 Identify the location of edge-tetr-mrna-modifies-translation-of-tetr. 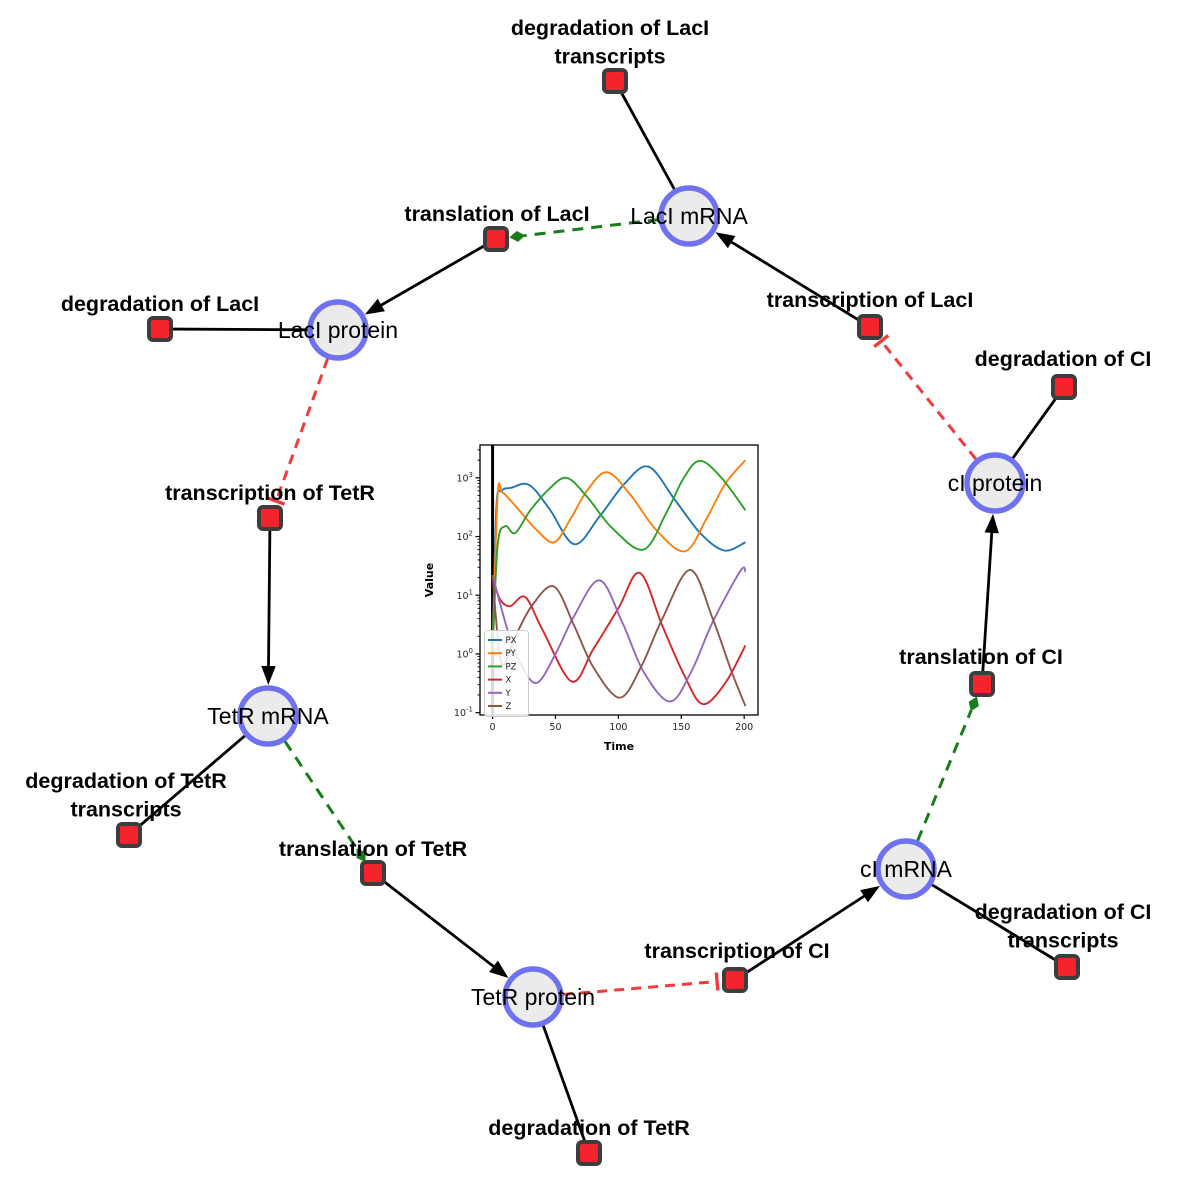
(324, 801).